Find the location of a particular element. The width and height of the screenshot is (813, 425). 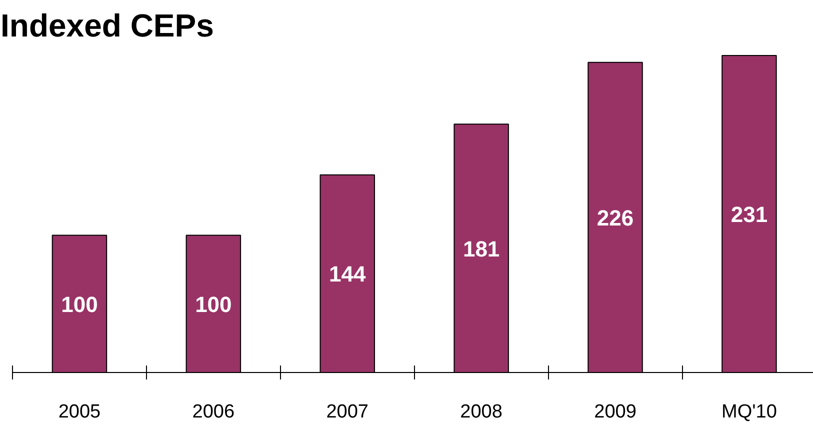

data-label: 226 is located at coordinates (615, 217).